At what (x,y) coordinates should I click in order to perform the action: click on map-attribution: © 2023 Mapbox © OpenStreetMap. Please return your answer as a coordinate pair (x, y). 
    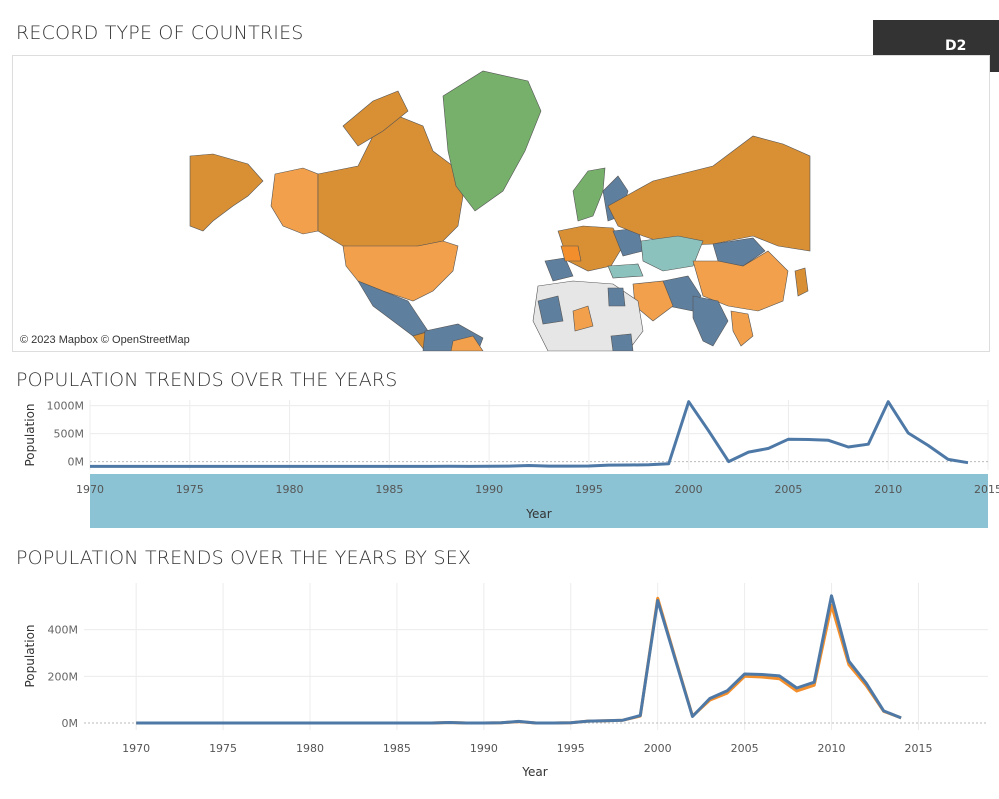
    Looking at the image, I should click on (105, 340).